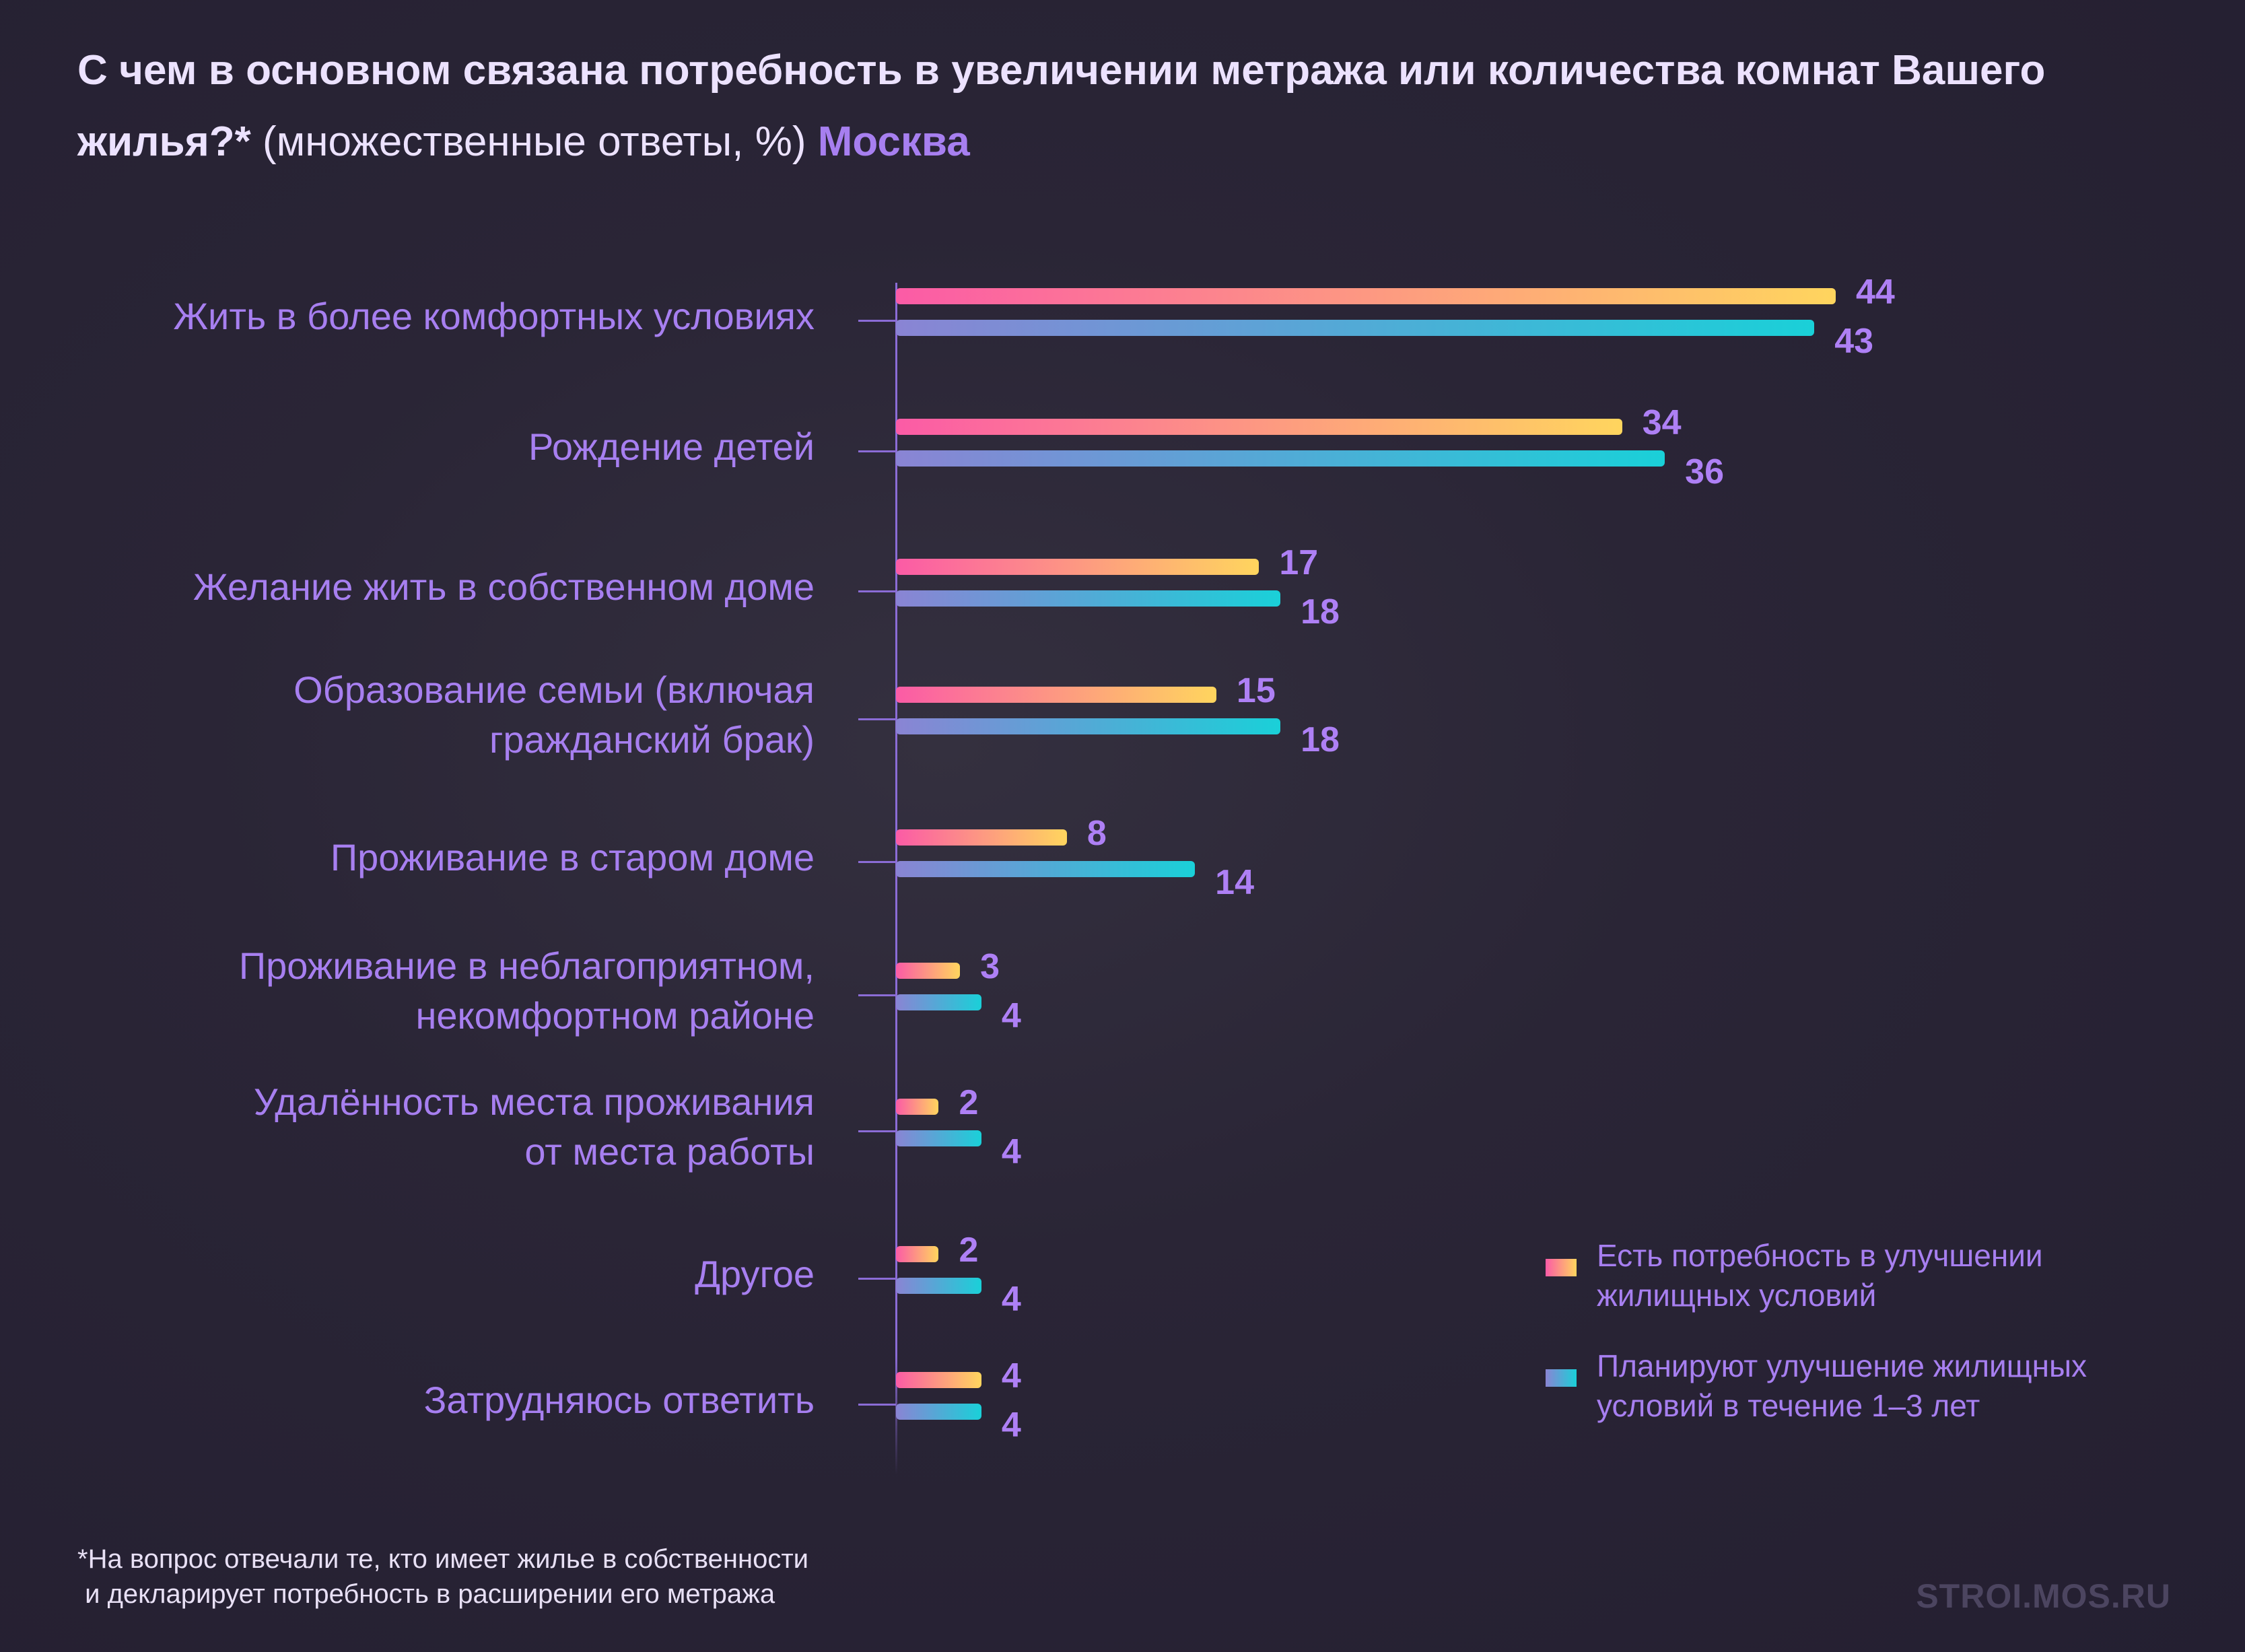 Image resolution: width=2245 pixels, height=1652 pixels. Describe the element at coordinates (534, 1101) in the screenshot. I see `category-label-line: Удалённость места проживания` at that location.